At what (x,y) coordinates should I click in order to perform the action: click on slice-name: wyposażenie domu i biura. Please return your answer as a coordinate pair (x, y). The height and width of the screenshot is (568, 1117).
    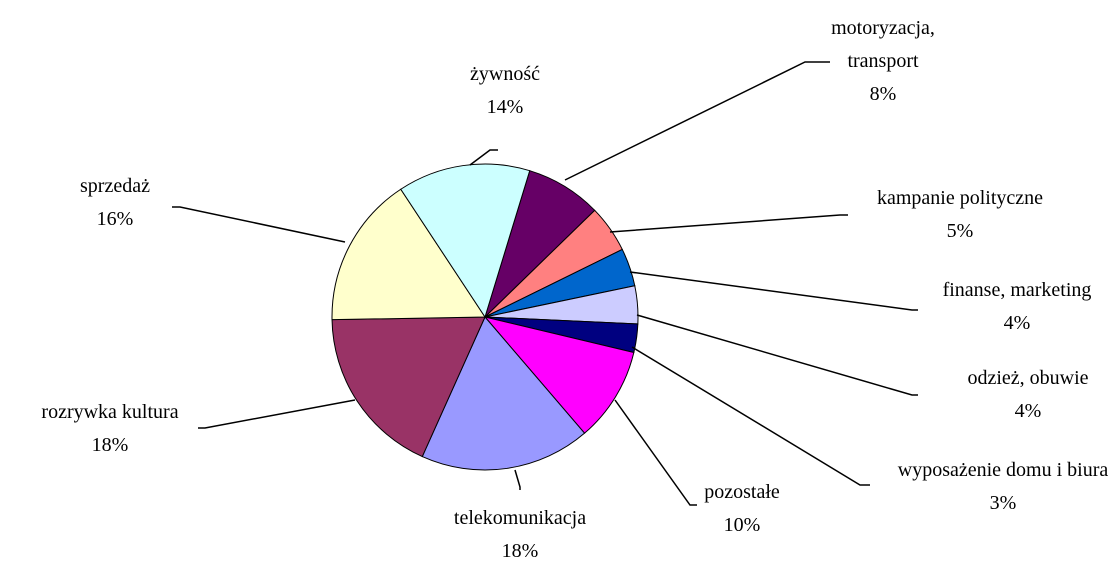
    Looking at the image, I should click on (1003, 470).